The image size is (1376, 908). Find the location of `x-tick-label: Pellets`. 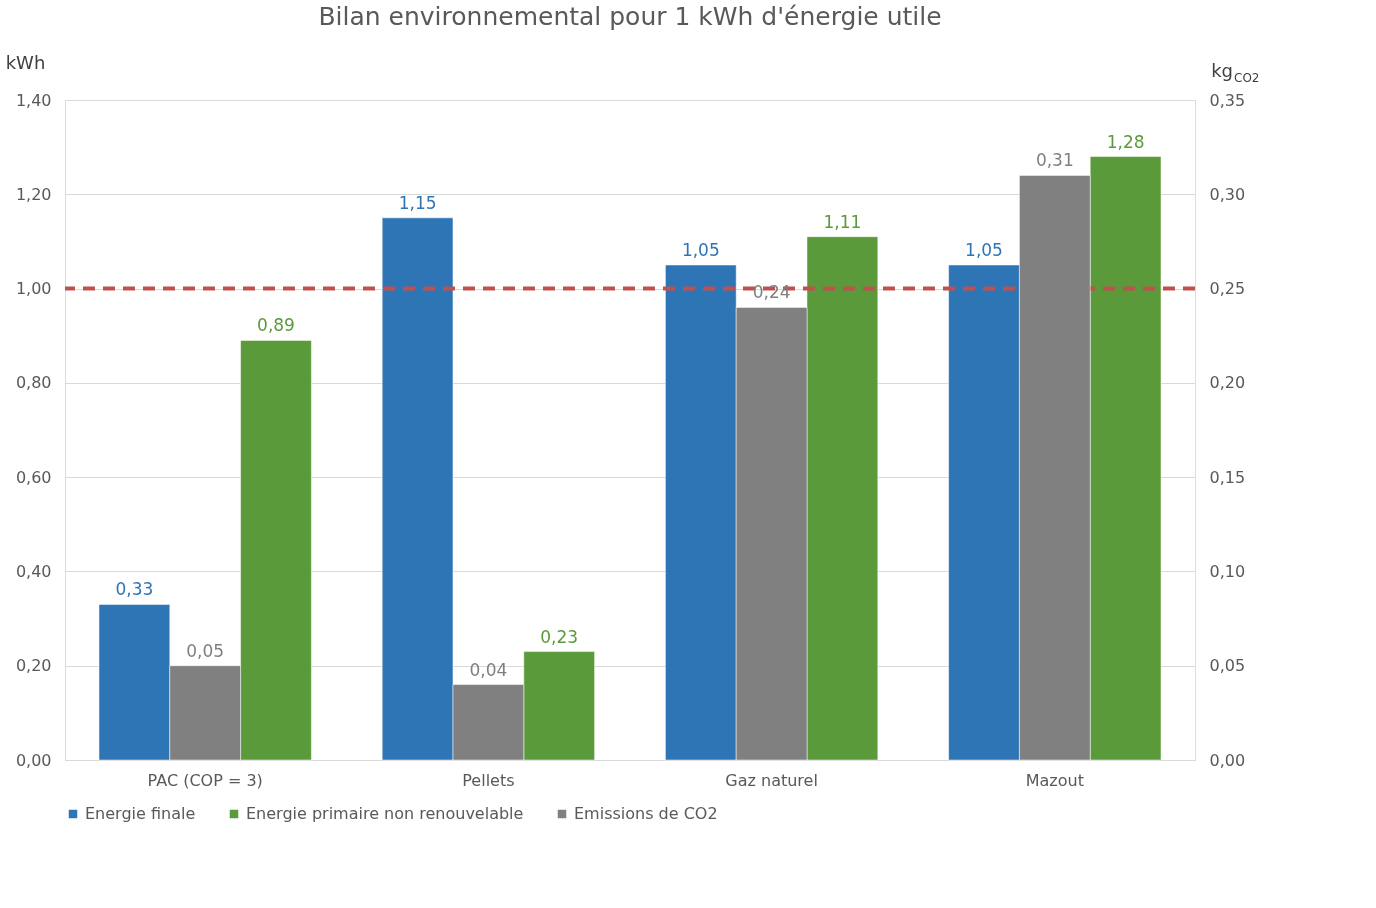

x-tick-label: Pellets is located at coordinates (488, 780).